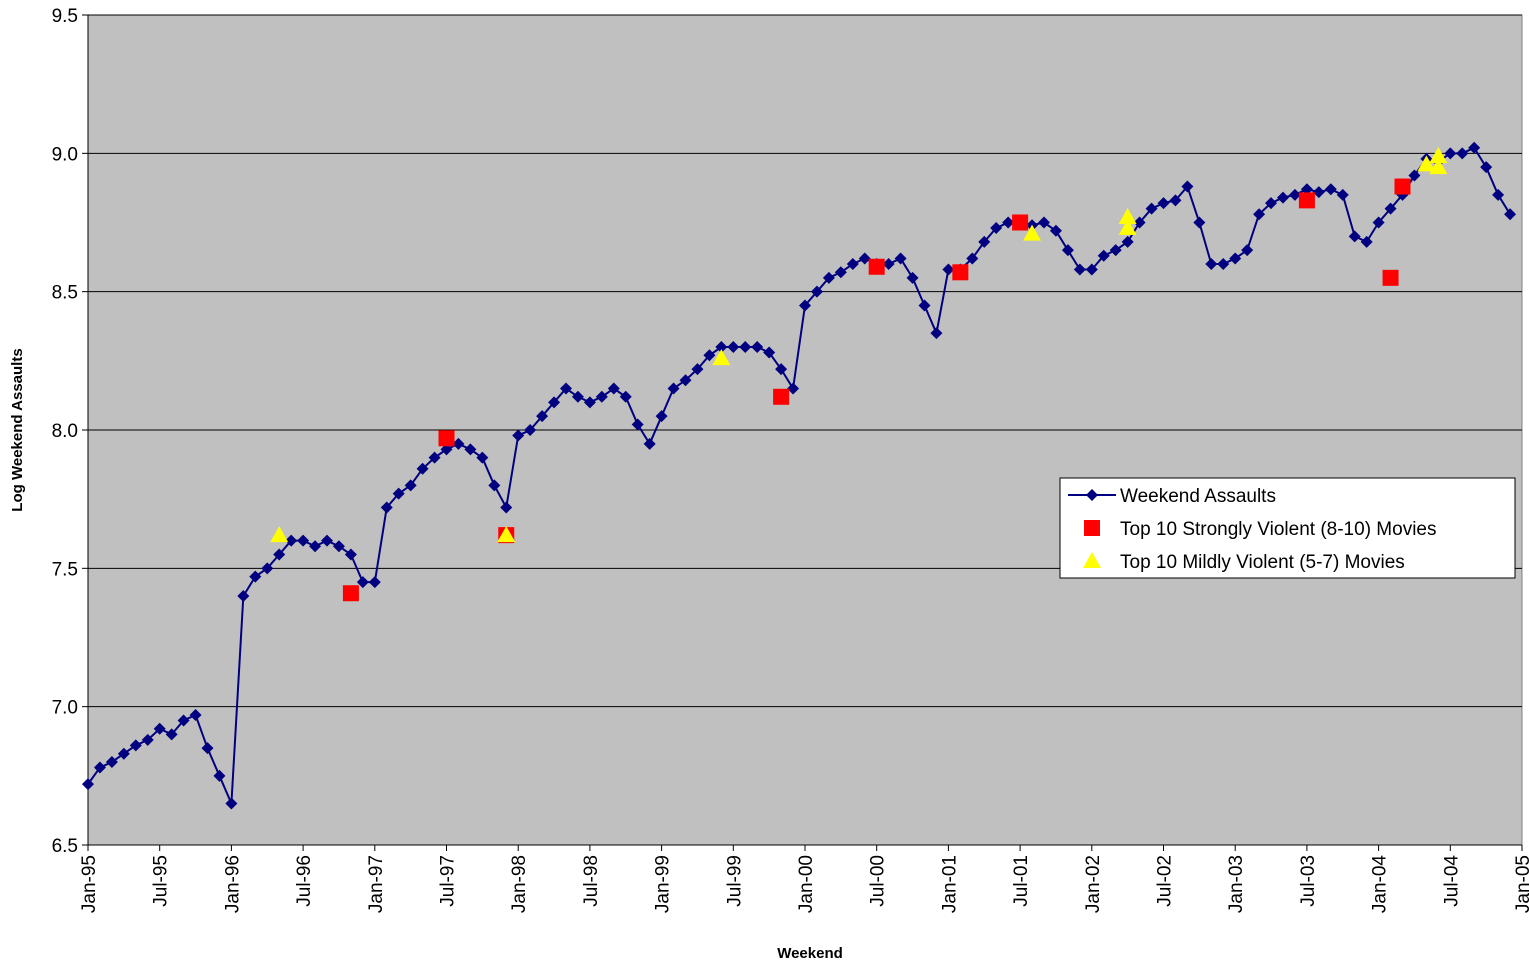 The width and height of the screenshot is (1529, 970). I want to click on x-axis-label: Weekend, so click(810, 953).